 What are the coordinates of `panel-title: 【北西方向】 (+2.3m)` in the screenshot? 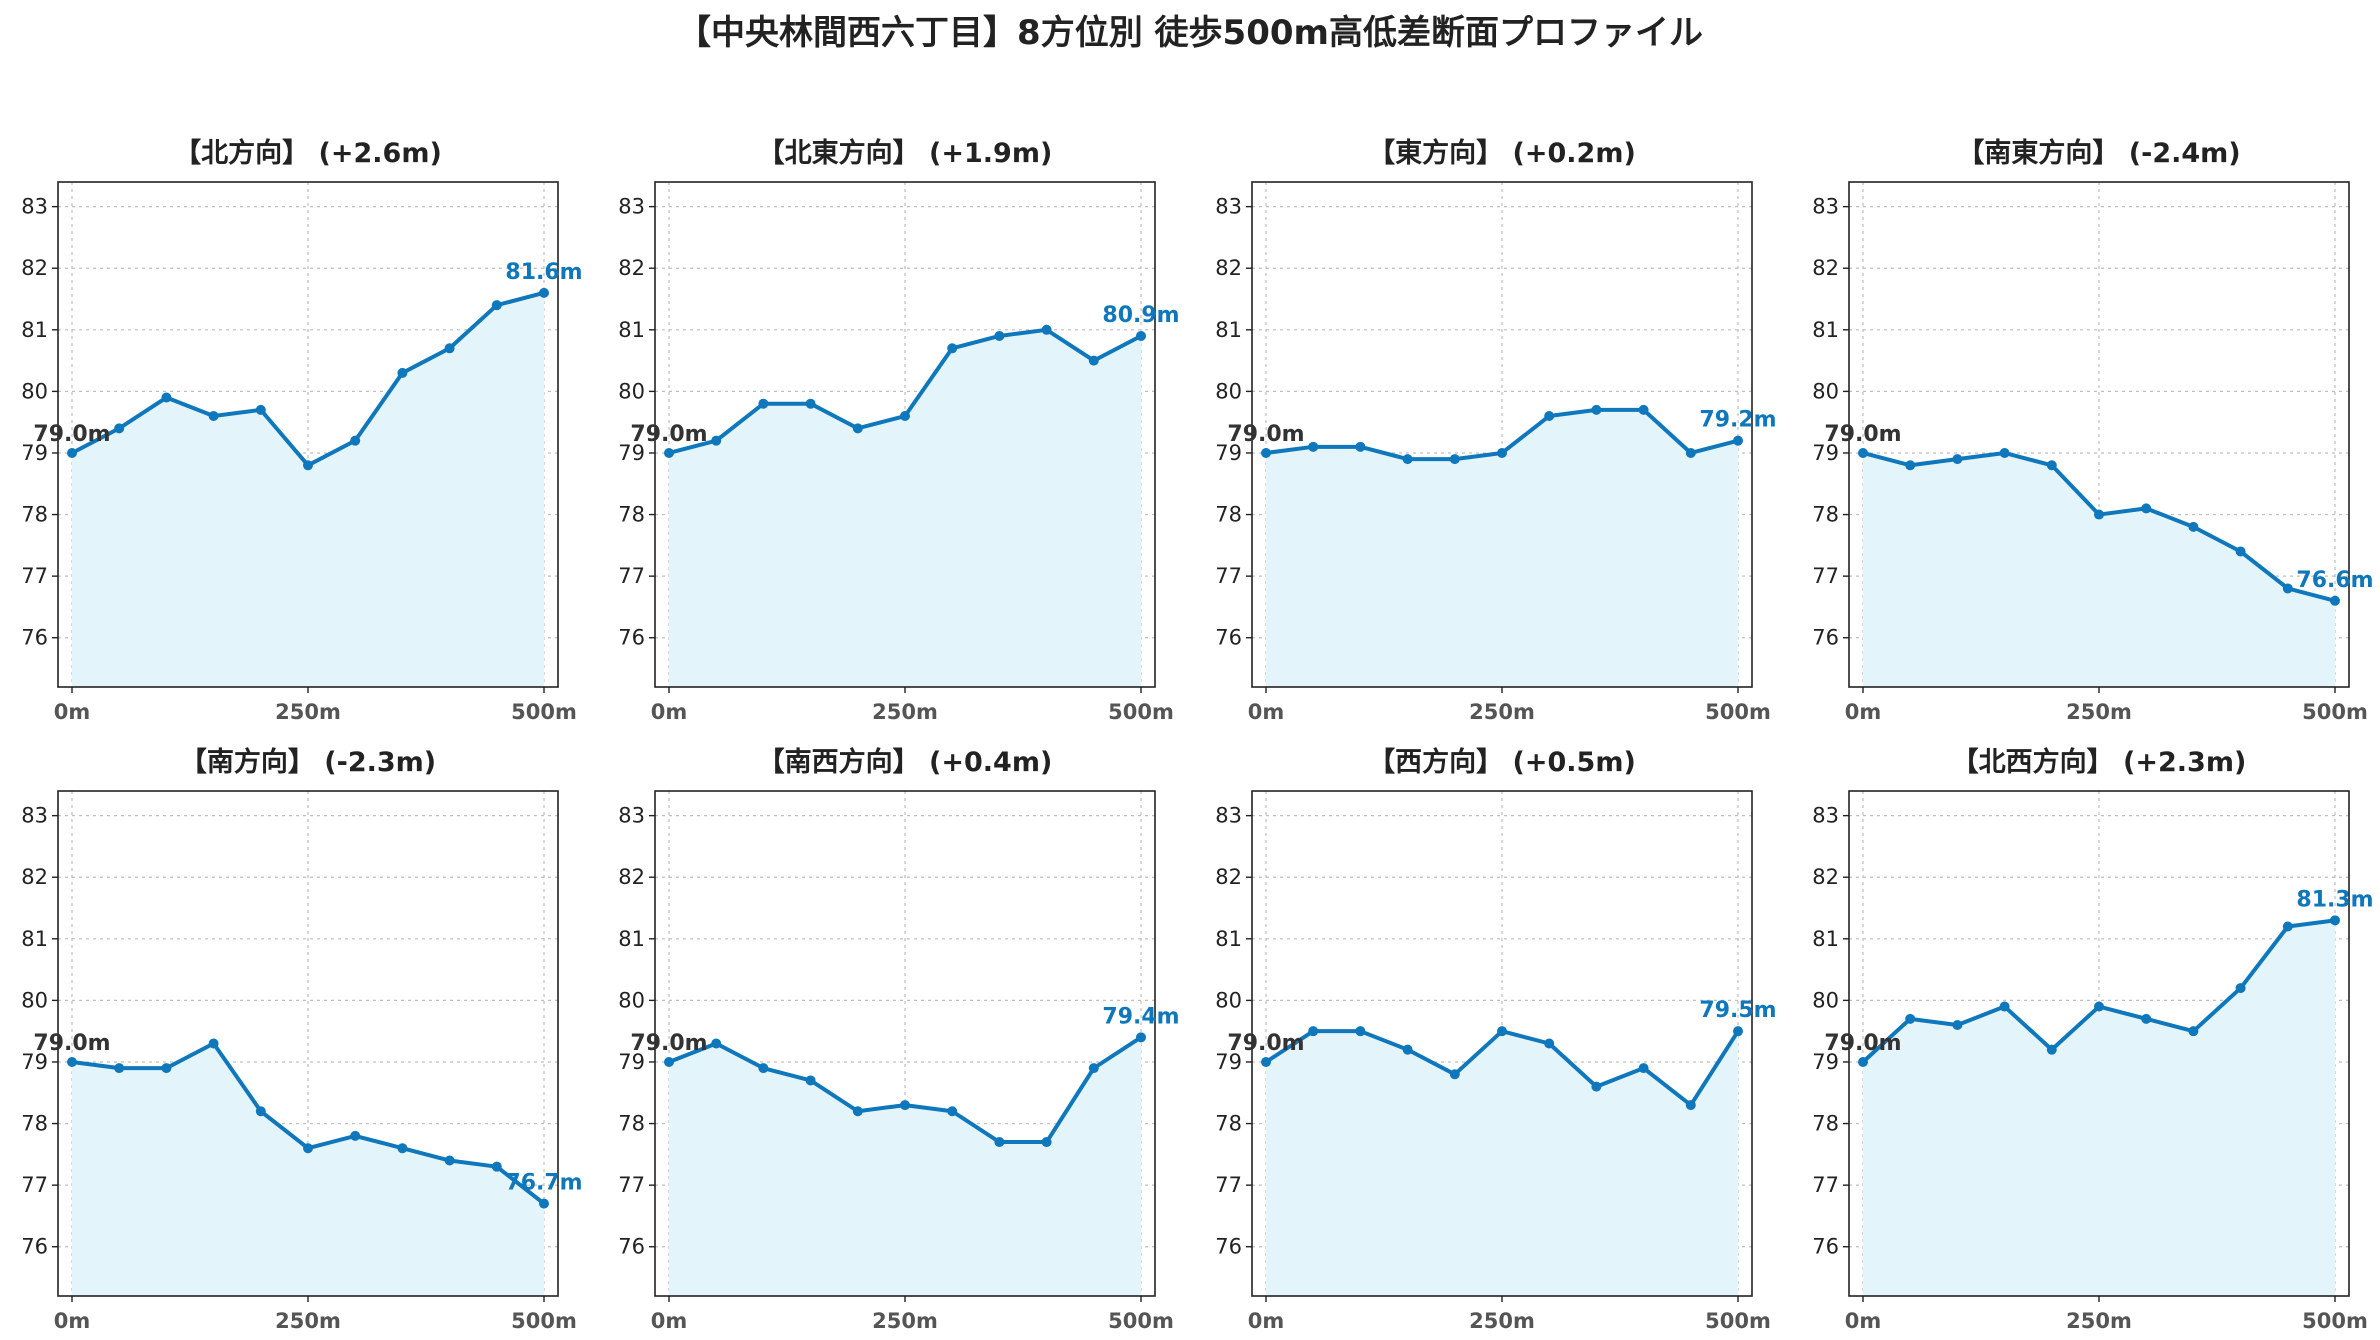 It's located at (2099, 762).